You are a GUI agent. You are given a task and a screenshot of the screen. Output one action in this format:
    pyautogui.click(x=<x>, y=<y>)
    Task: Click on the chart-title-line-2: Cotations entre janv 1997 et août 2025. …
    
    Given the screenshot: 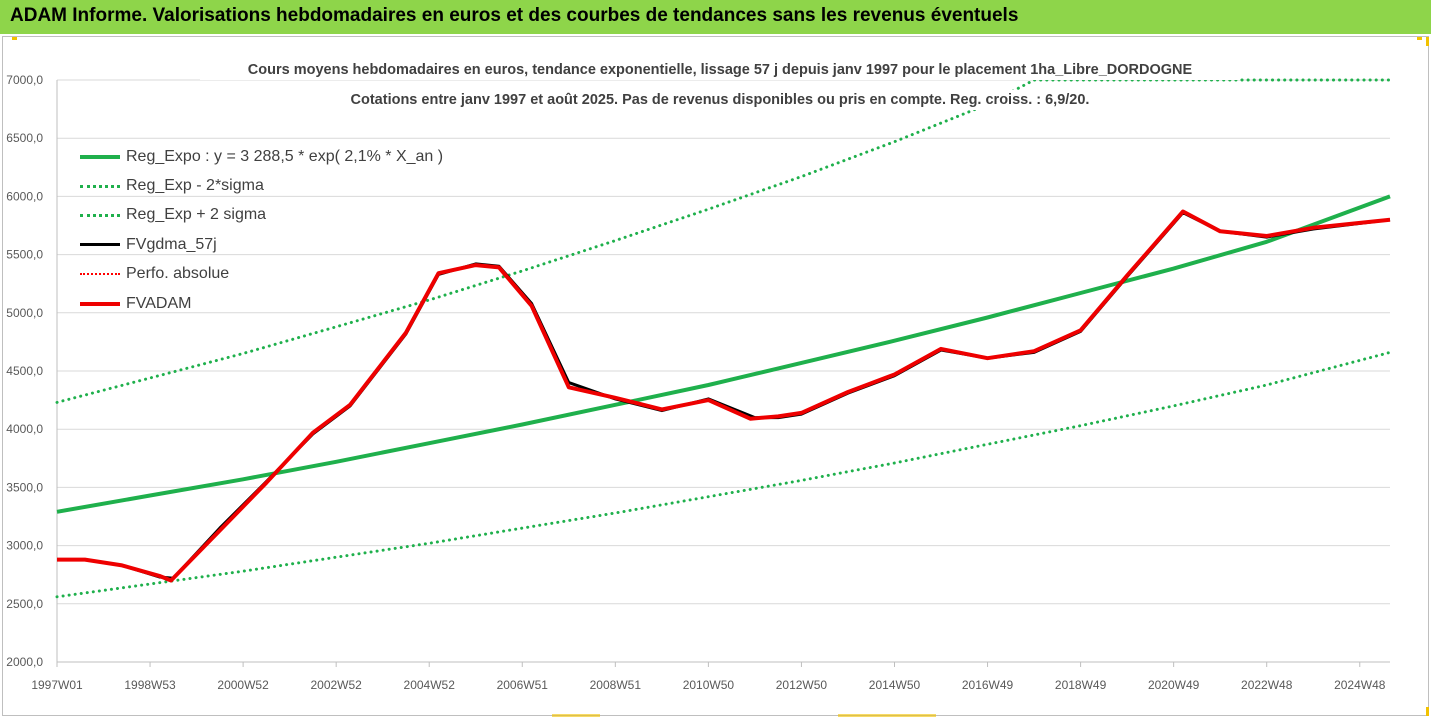 What is the action you would take?
    pyautogui.click(x=720, y=100)
    